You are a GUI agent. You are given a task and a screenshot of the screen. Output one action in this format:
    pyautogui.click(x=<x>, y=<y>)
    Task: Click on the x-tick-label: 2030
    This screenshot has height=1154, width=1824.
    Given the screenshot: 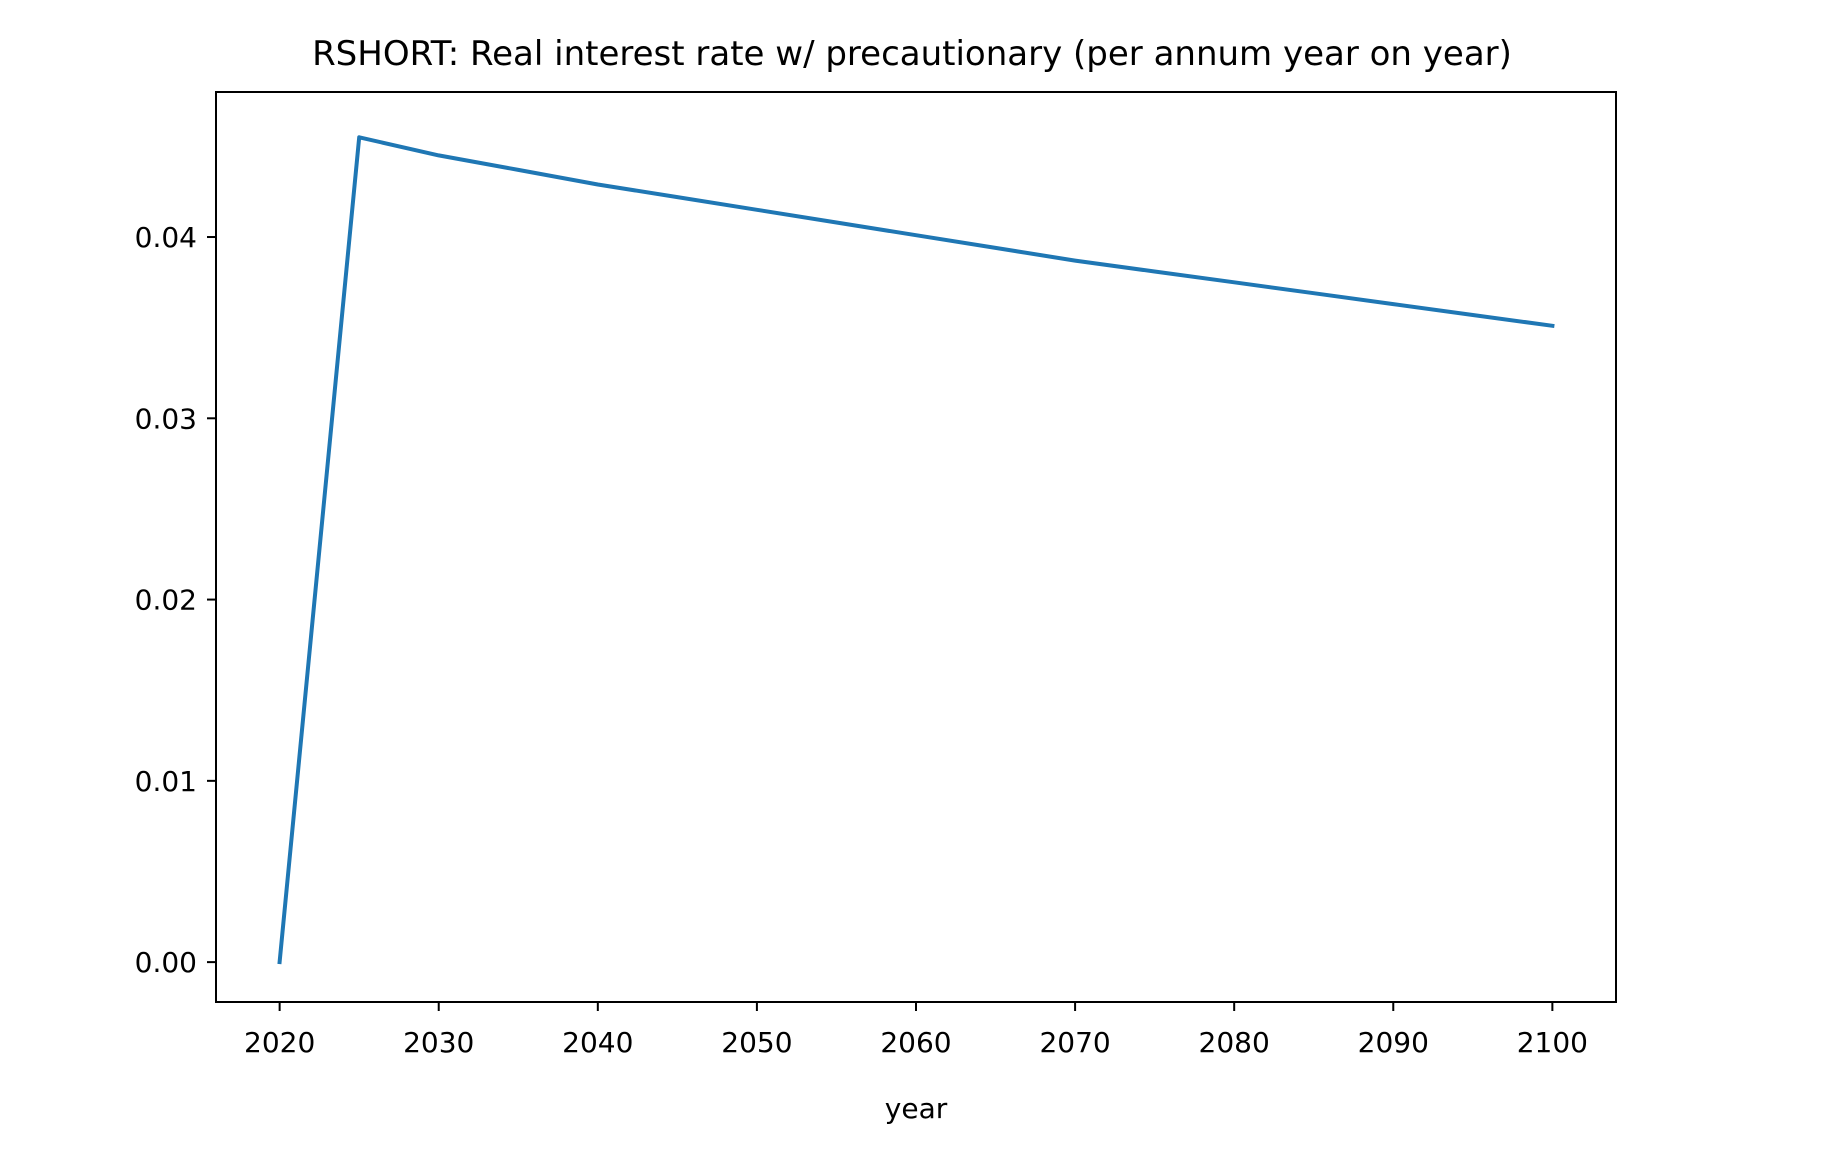 What is the action you would take?
    pyautogui.click(x=438, y=1042)
    